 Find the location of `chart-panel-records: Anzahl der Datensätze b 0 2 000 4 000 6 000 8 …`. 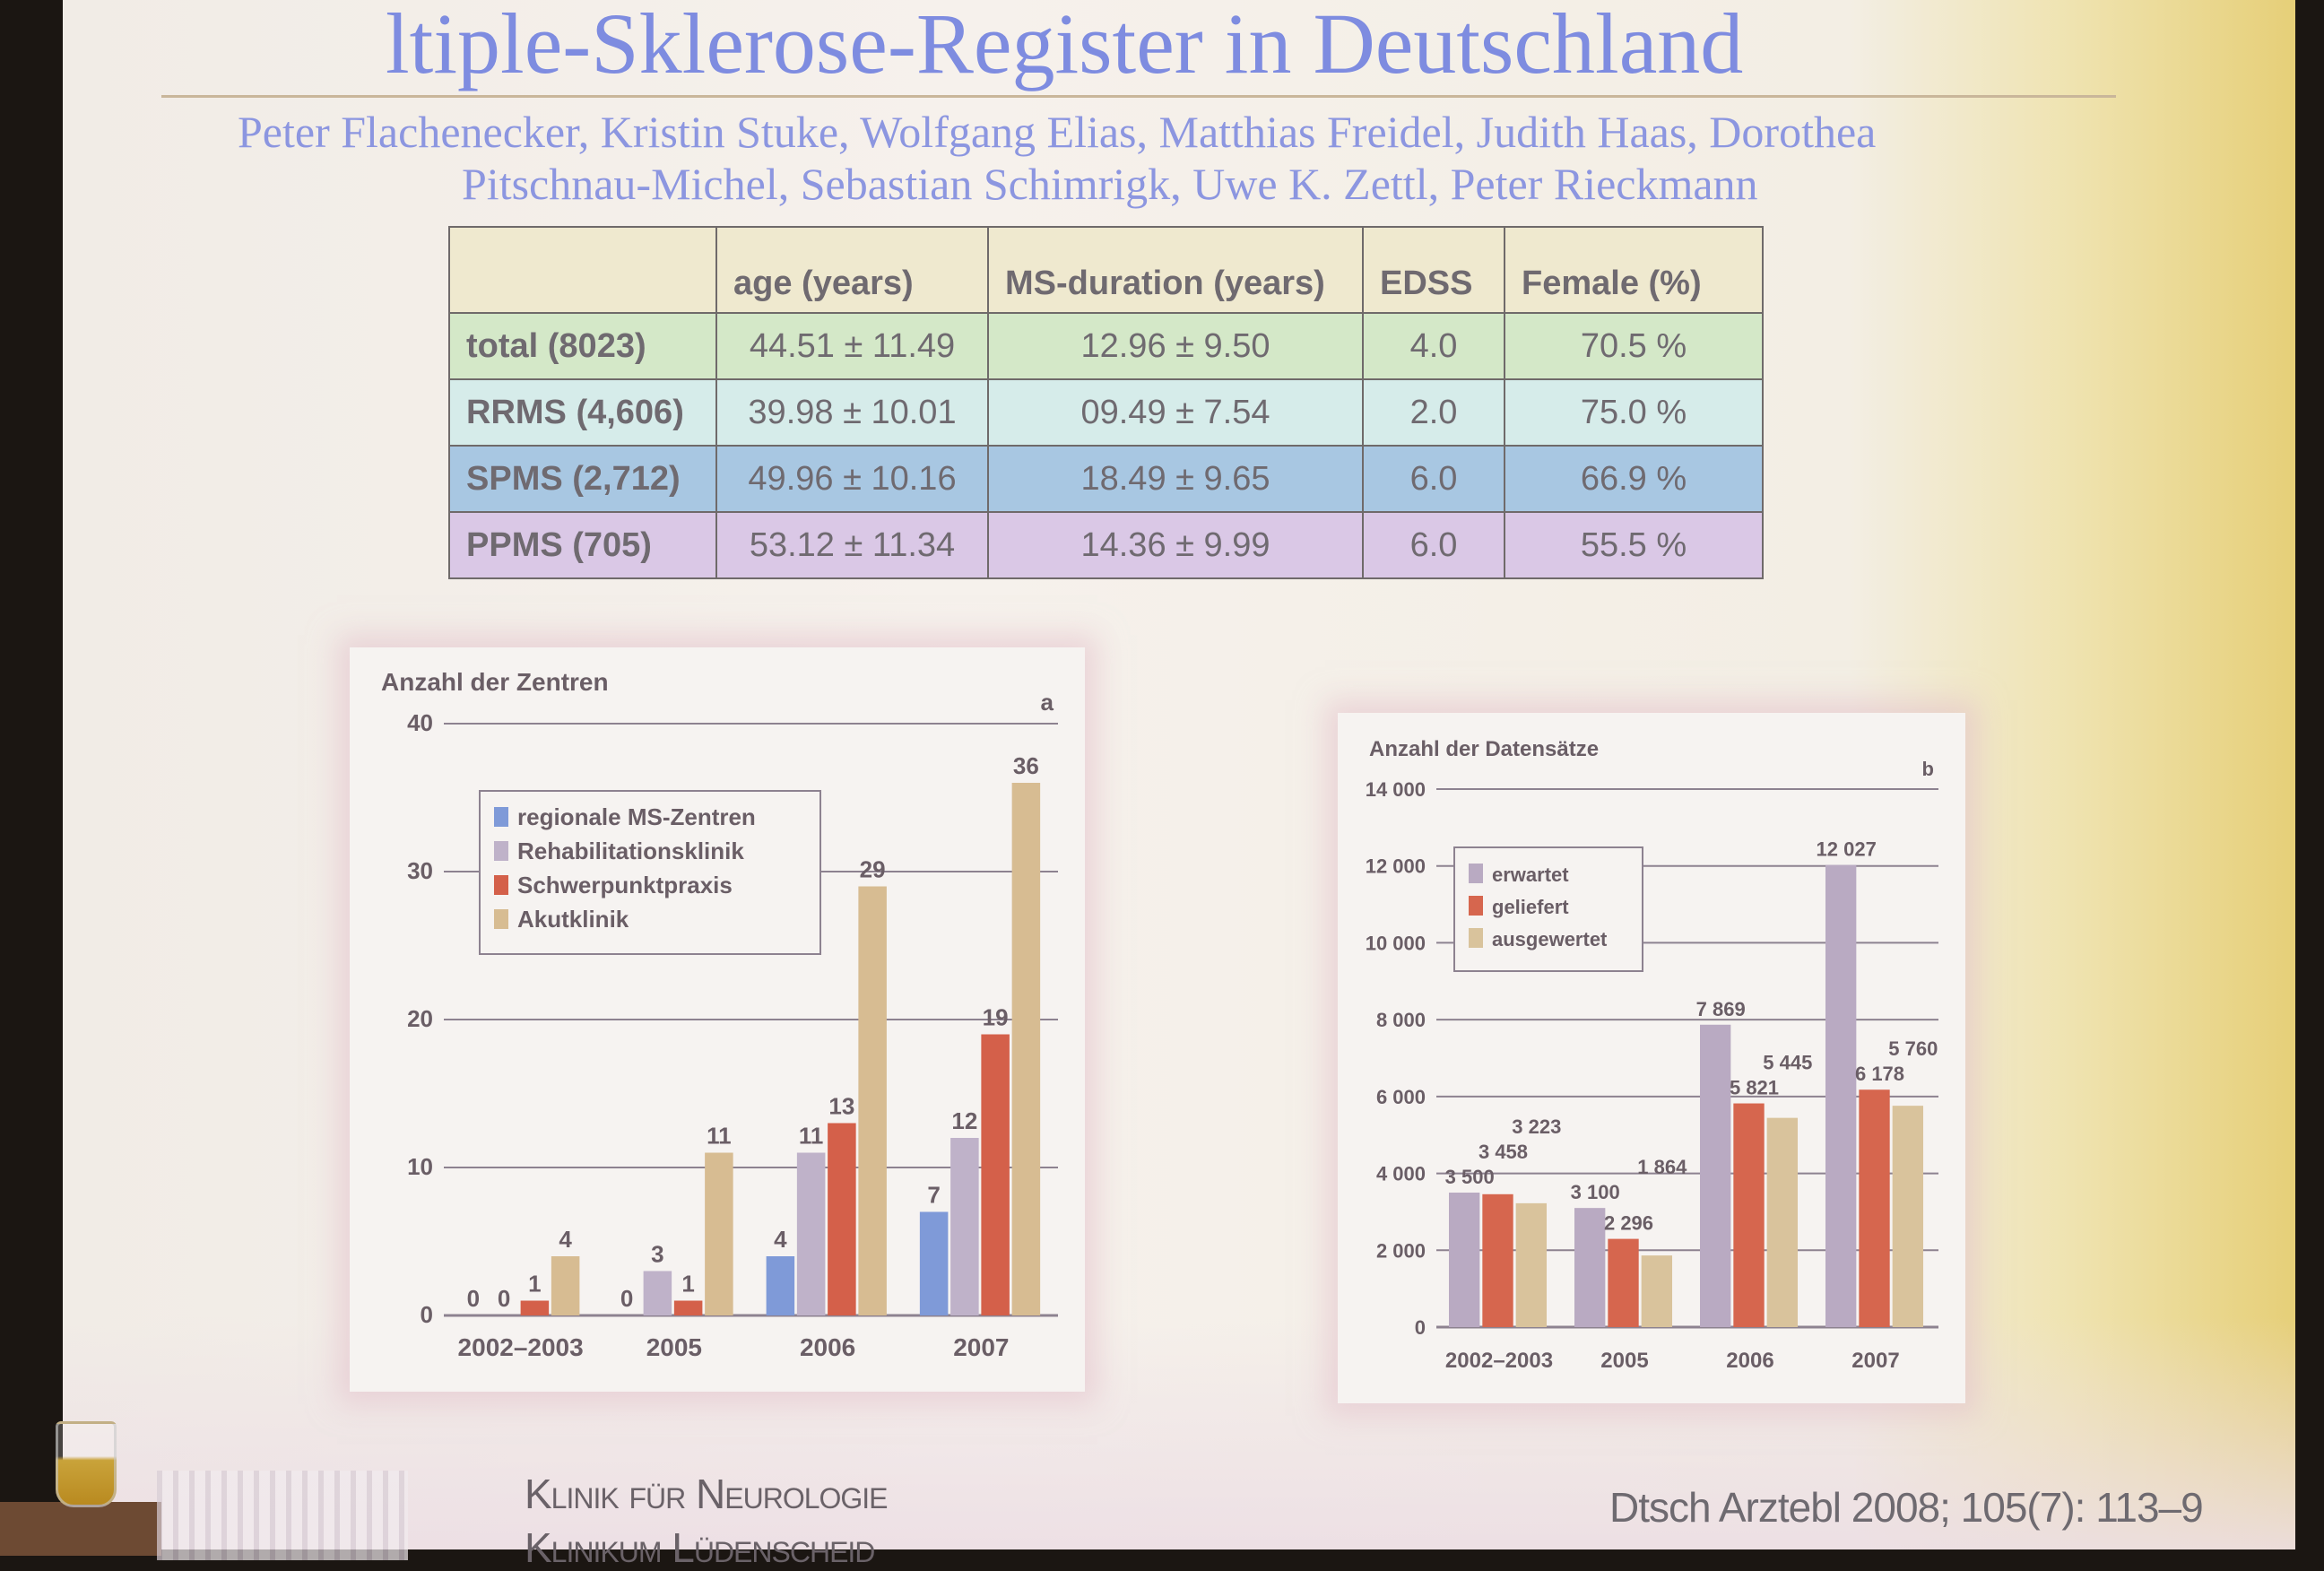

chart-panel-records: Anzahl der Datensätze b 0 2 000 4 000 6 000 8 … is located at coordinates (1651, 1058).